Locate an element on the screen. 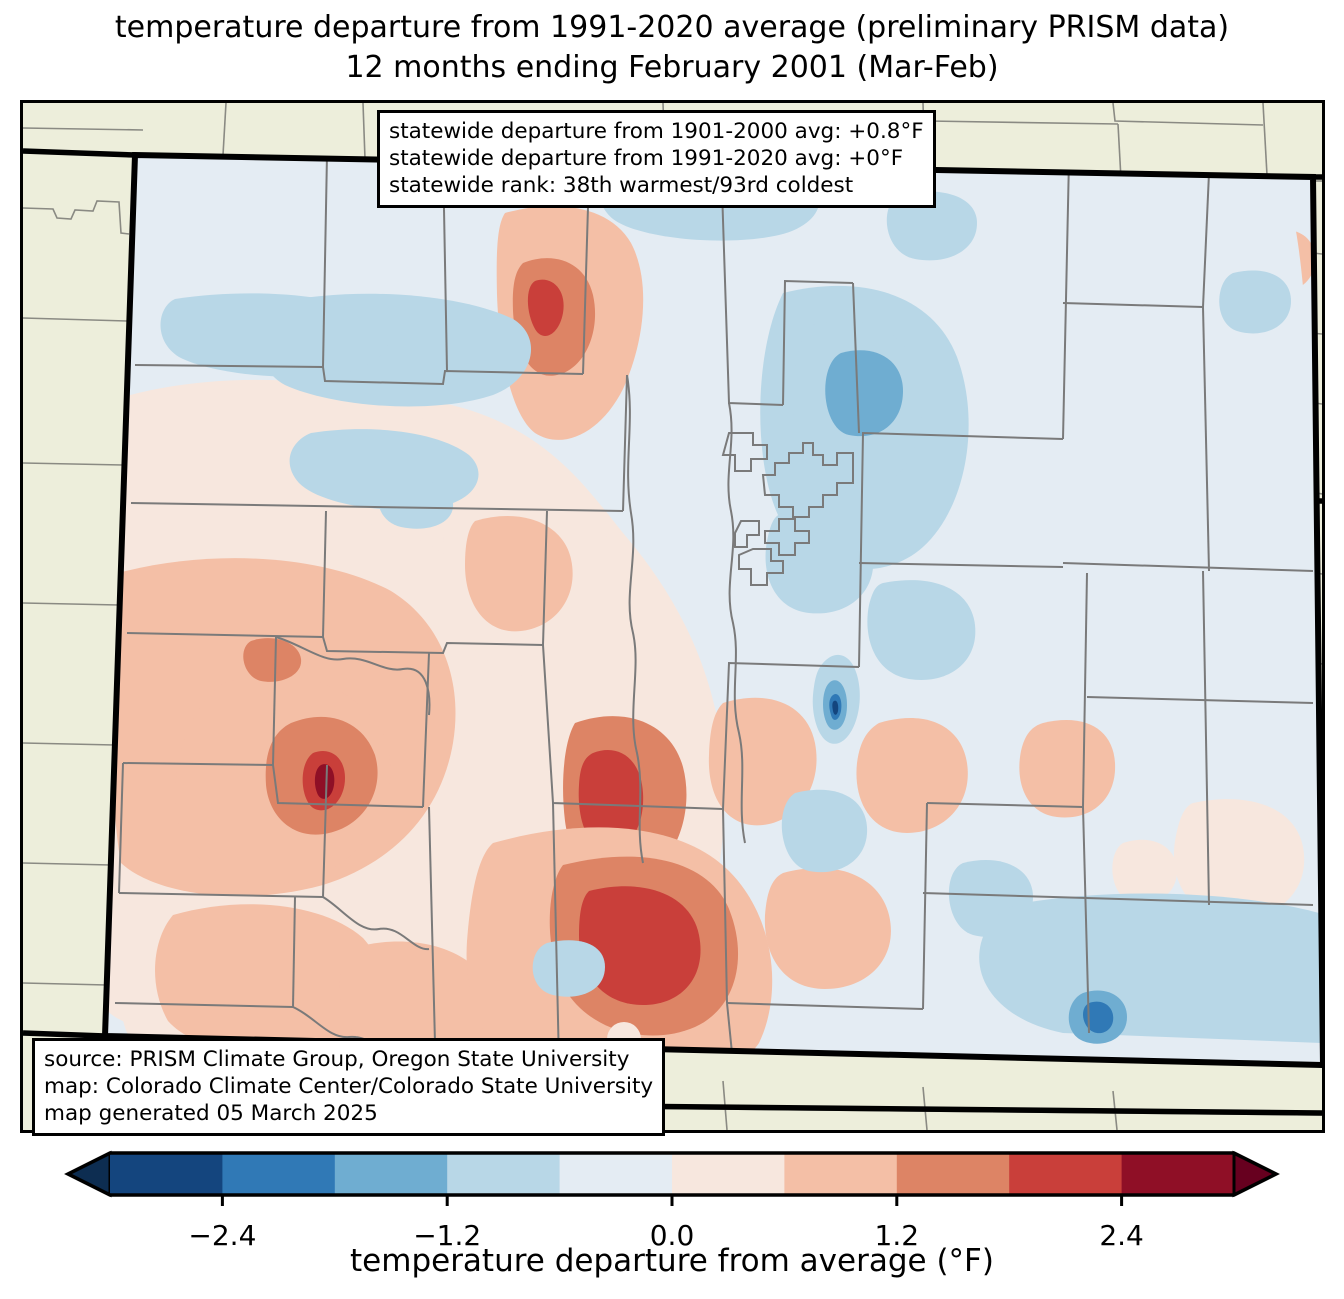  anomaly-band-central-warm2 is located at coordinates (519, 573).